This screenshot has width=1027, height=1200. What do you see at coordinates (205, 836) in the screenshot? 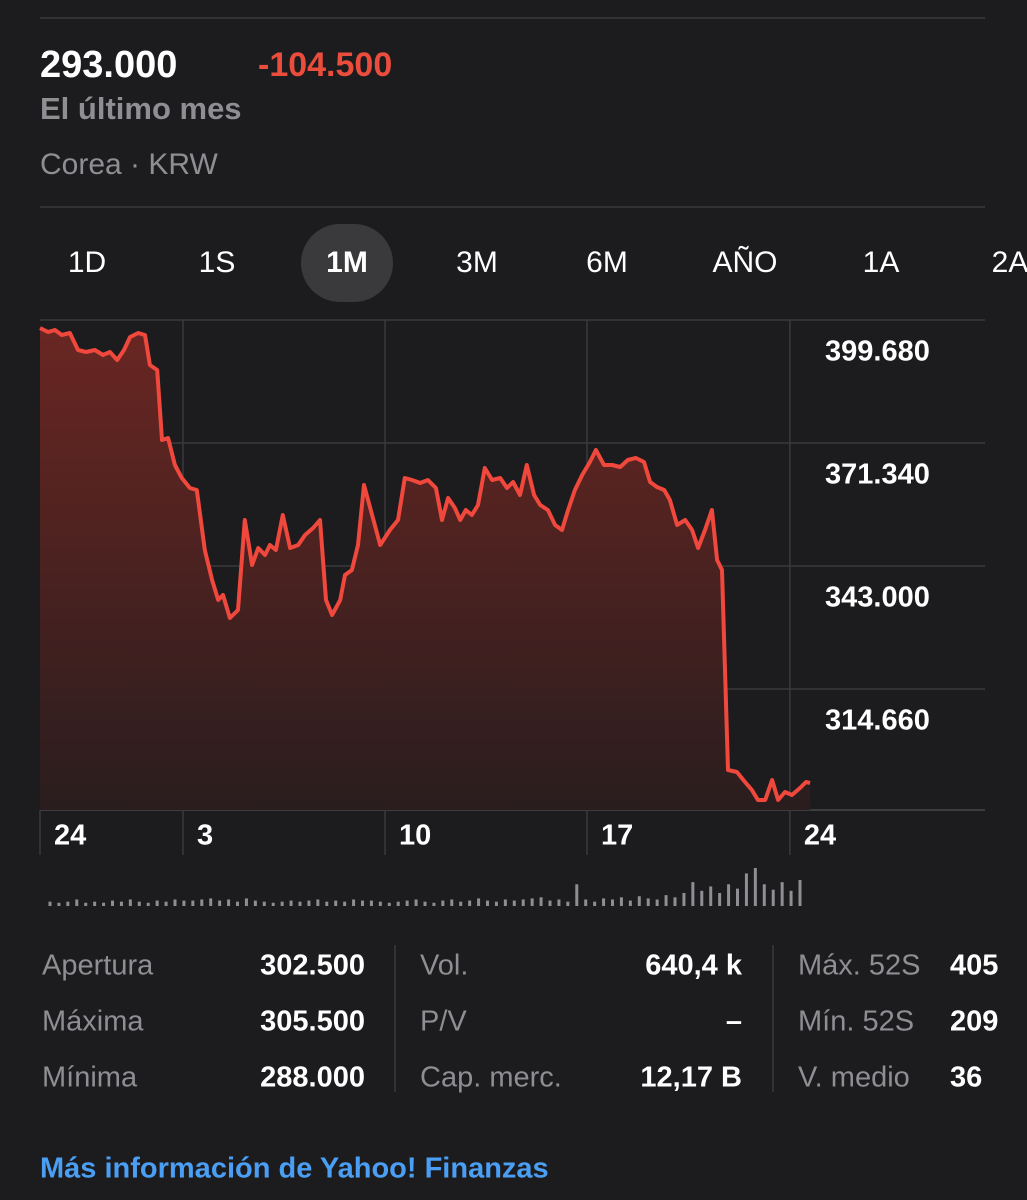
I see `x-tick-label: 3` at bounding box center [205, 836].